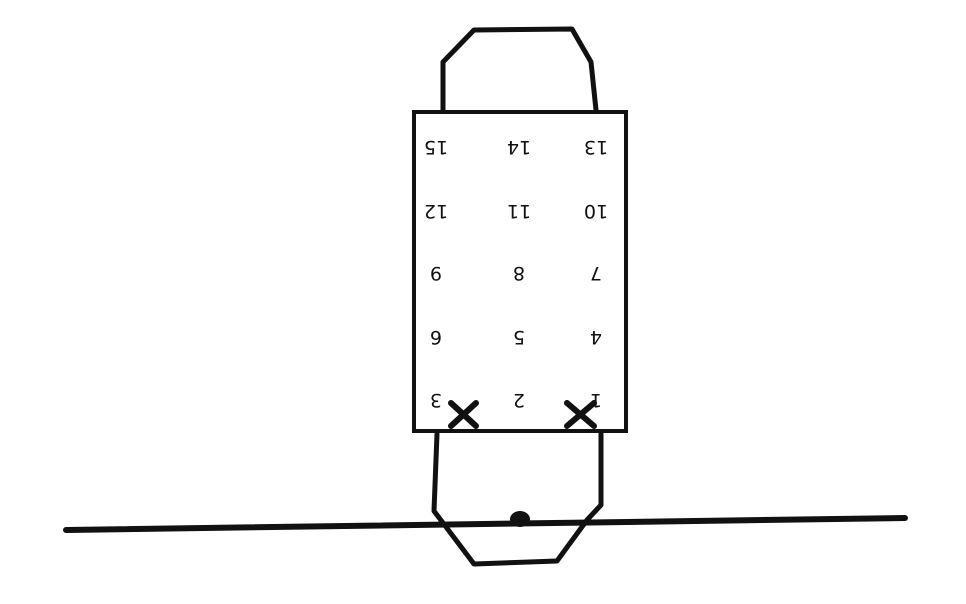  What do you see at coordinates (485, 524) in the screenshot?
I see `horizon-line` at bounding box center [485, 524].